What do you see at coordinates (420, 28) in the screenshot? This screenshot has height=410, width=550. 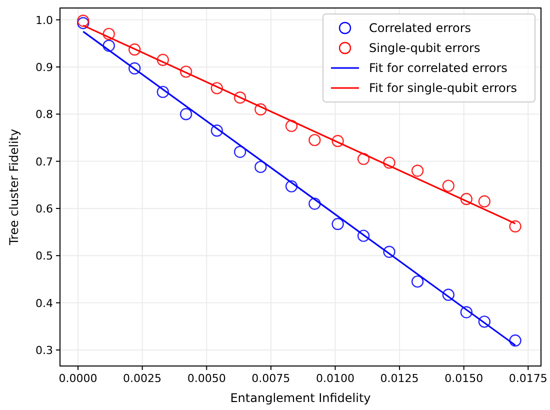 I see `legend-label: Correlated errors` at bounding box center [420, 28].